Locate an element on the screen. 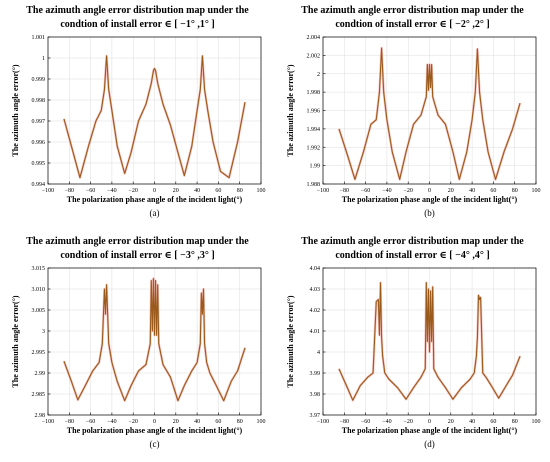  chart-subtitle: condtion of install error ∈ [ −1° ,1° ] is located at coordinates (137, 24).